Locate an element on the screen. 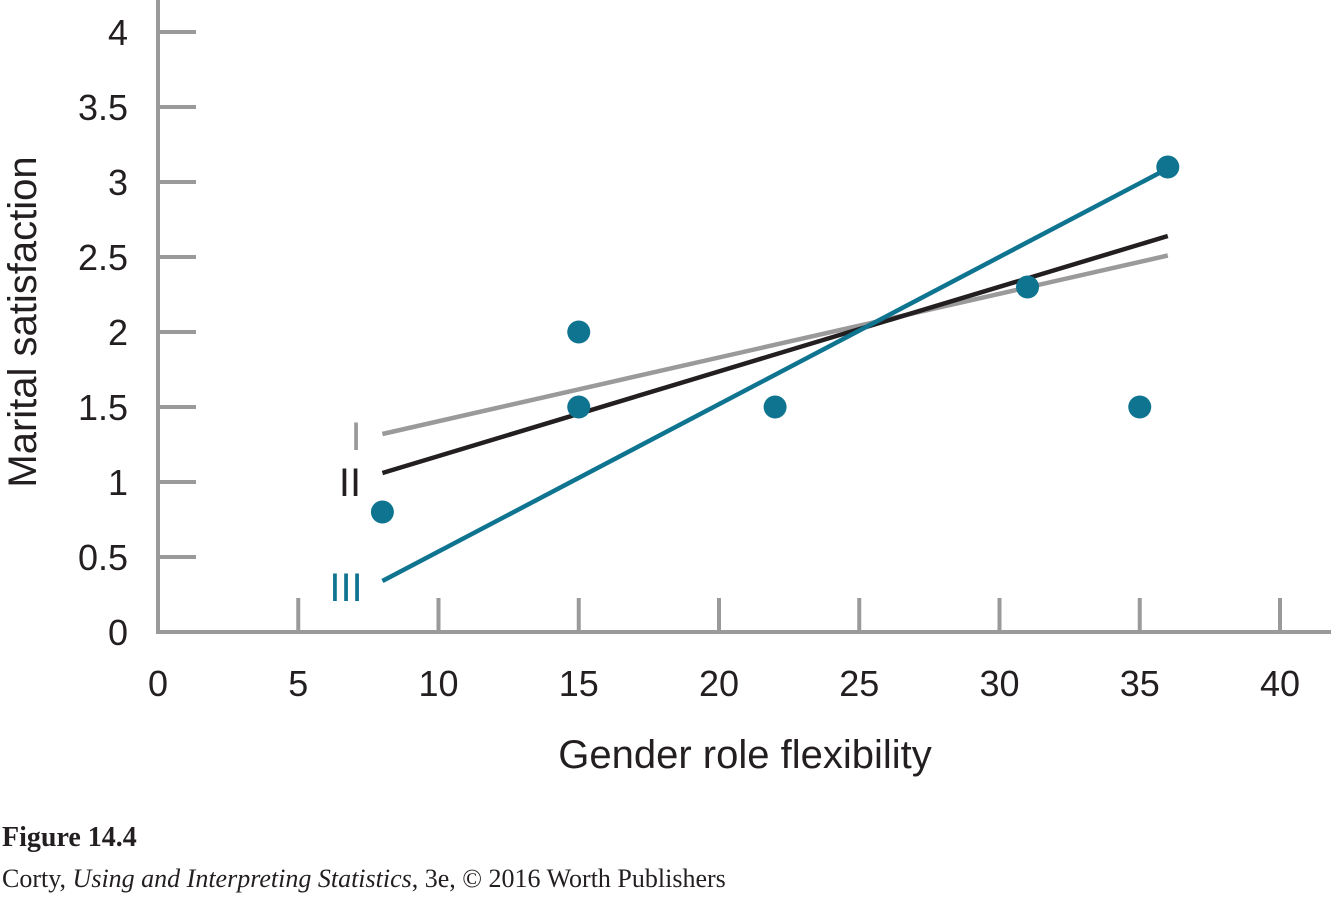 The image size is (1331, 900). y-tick-label: 2 is located at coordinates (118, 332).